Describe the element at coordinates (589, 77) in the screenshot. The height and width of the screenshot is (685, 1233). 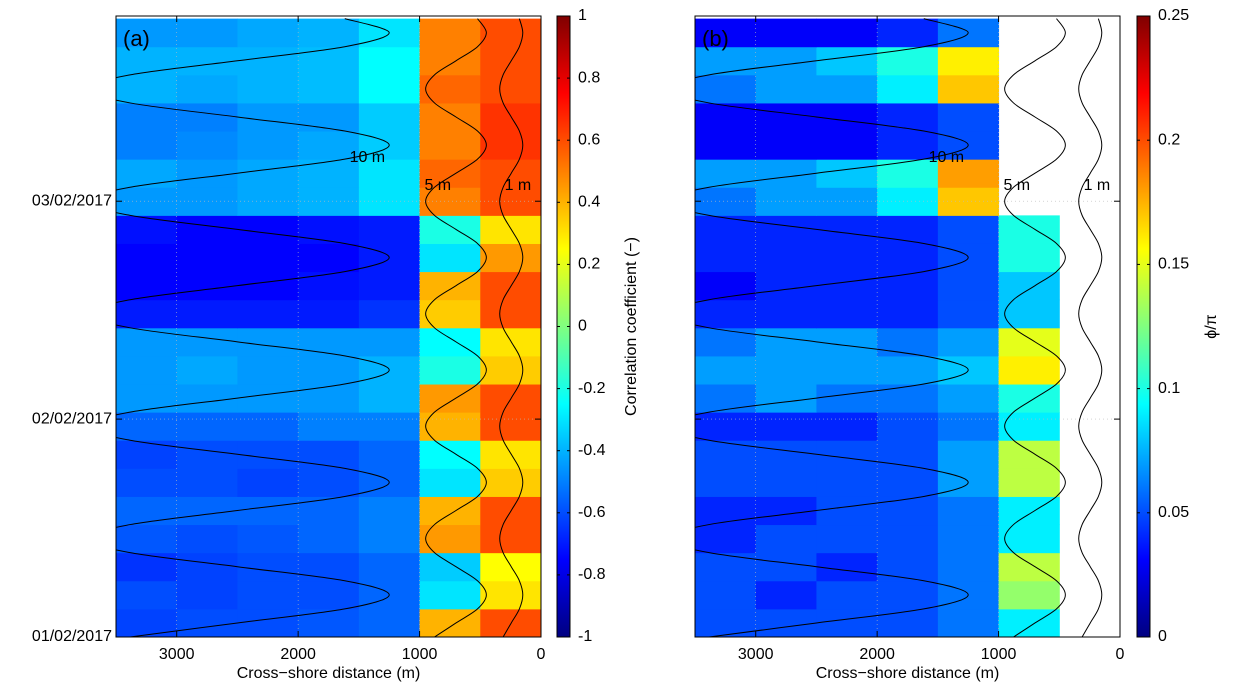
I see `colorbar-tick-label: 0.8` at that location.